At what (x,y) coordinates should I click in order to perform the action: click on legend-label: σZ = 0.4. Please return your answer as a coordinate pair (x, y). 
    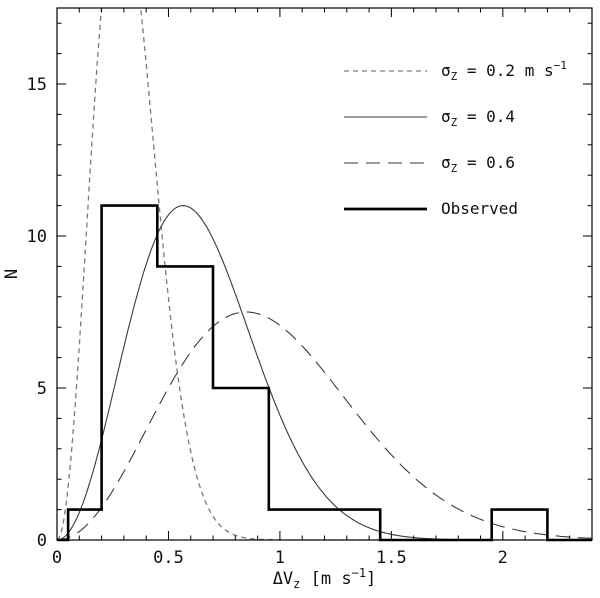
    Looking at the image, I should click on (478, 118).